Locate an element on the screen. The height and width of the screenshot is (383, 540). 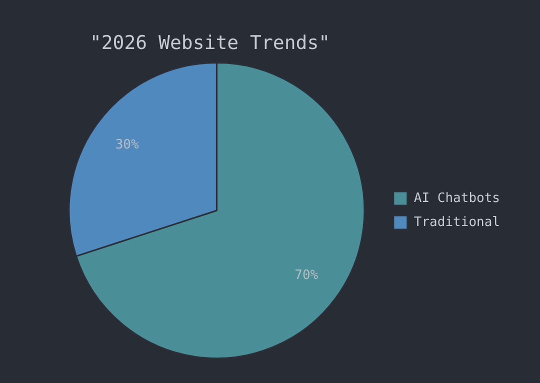
chart-title: "2026 Website Trends" is located at coordinates (210, 43).